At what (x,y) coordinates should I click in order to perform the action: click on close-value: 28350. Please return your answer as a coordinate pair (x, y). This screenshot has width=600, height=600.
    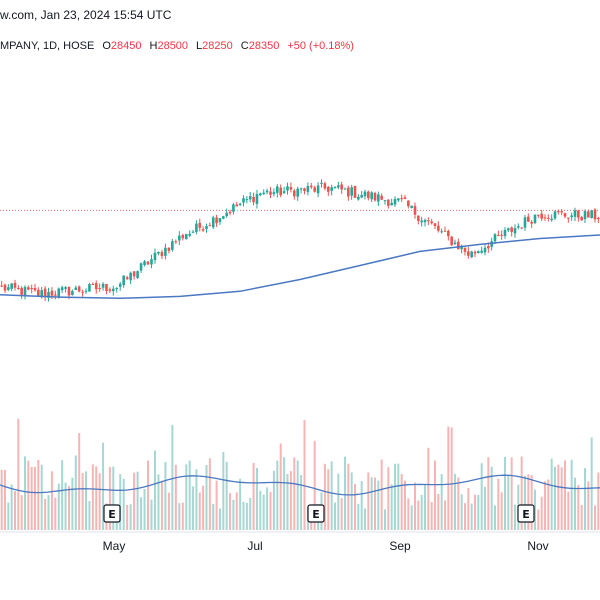
    Looking at the image, I should click on (264, 46).